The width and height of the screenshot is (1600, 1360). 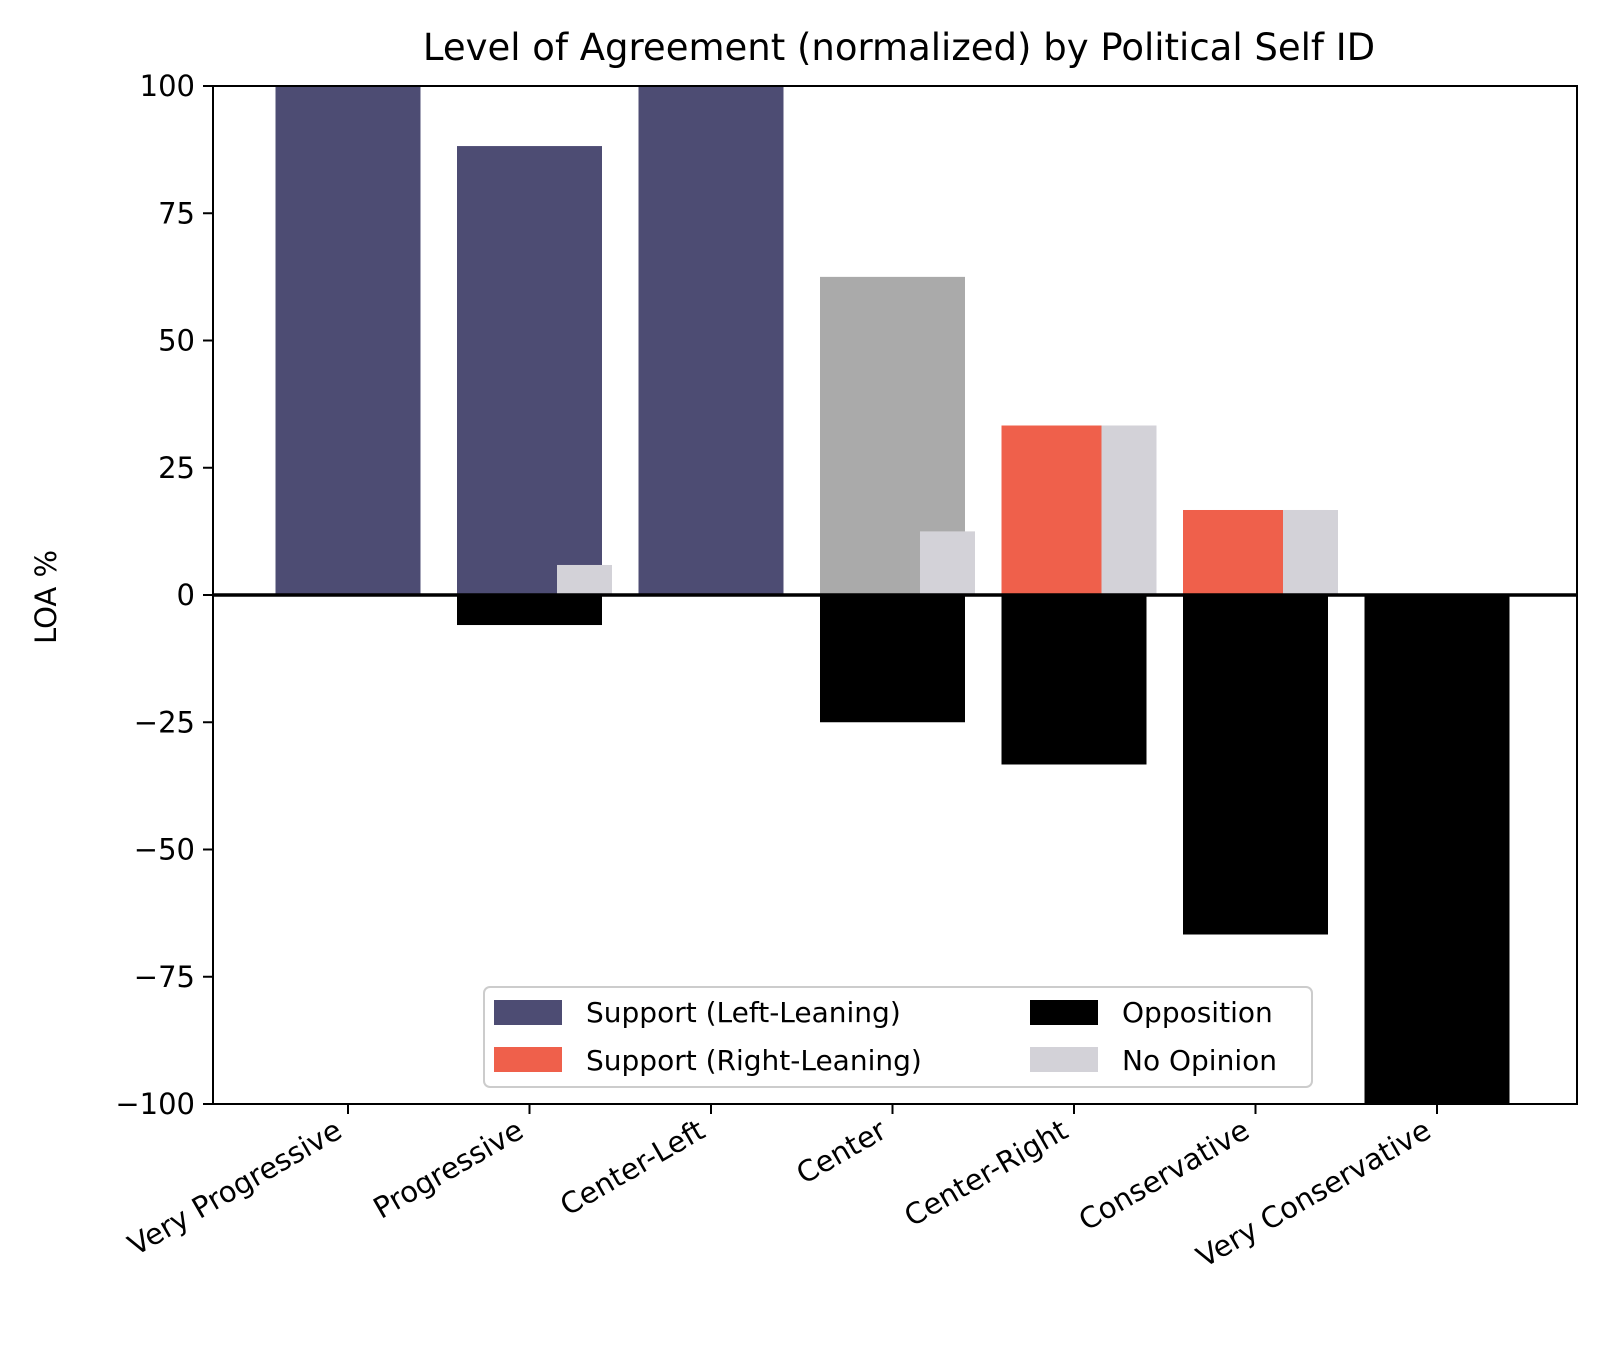 I want to click on y-tick-label: 50, so click(x=176, y=341).